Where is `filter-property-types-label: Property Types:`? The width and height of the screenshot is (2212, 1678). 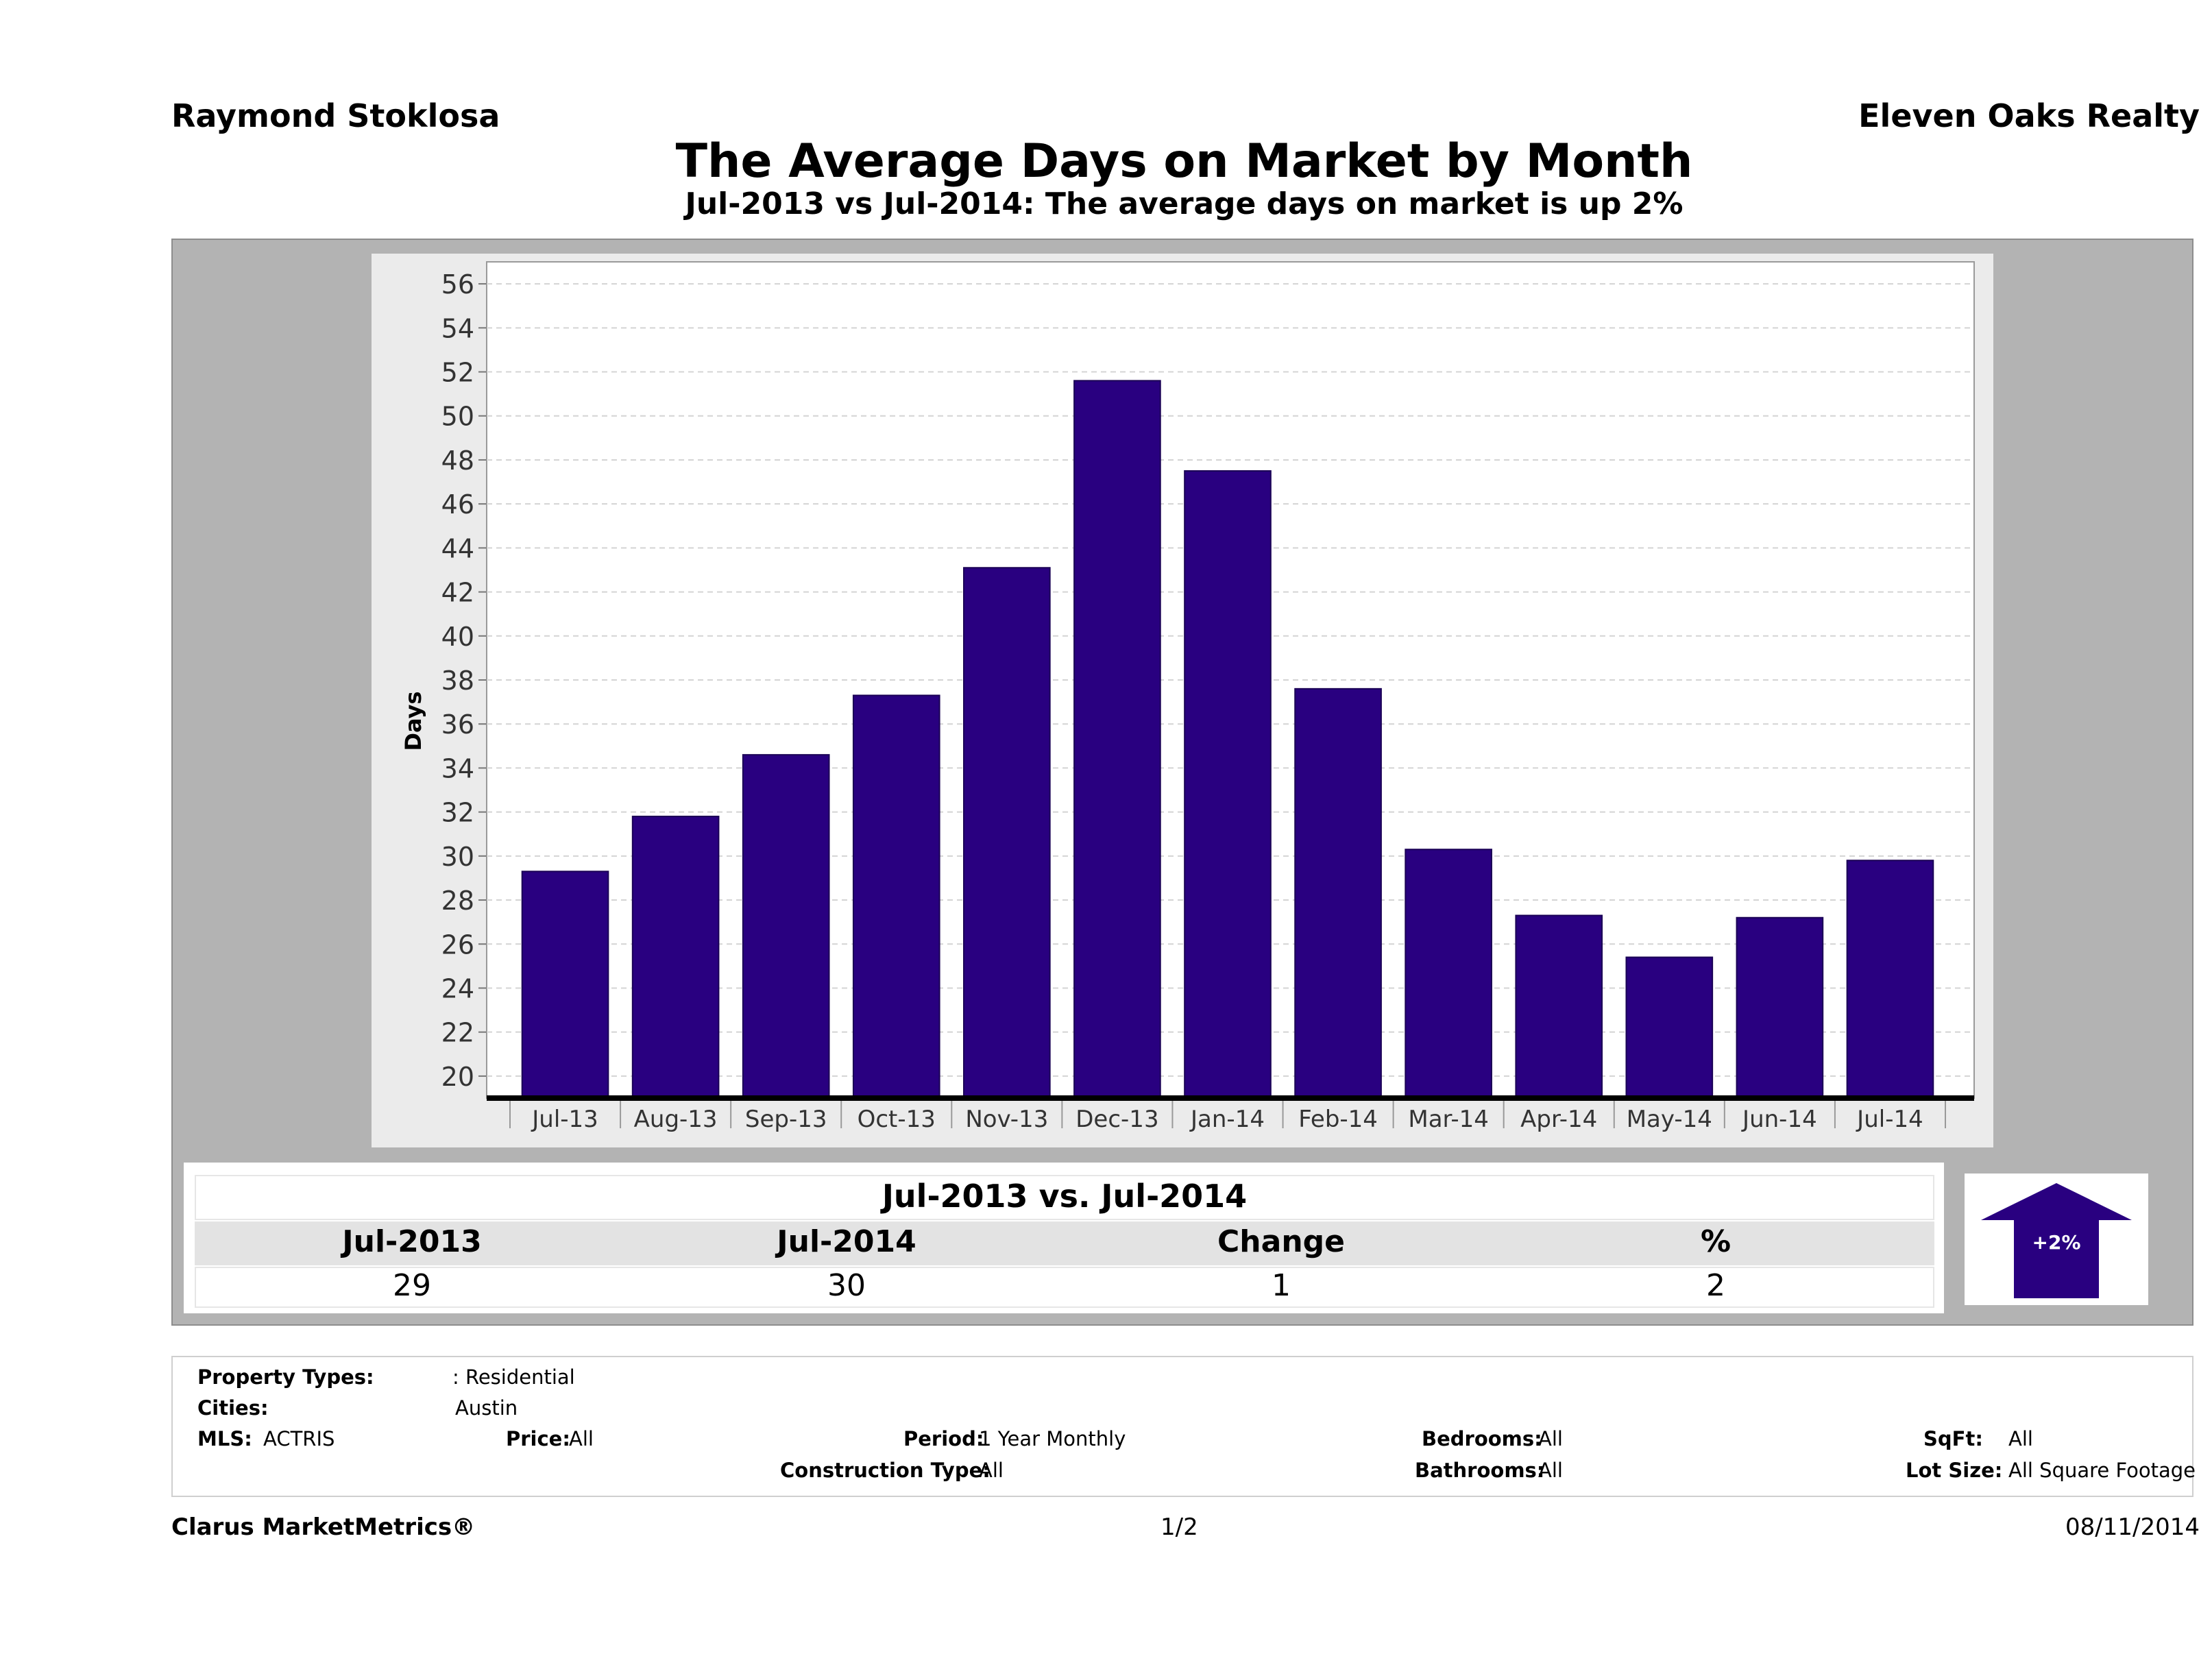 filter-property-types-label: Property Types: is located at coordinates (285, 1377).